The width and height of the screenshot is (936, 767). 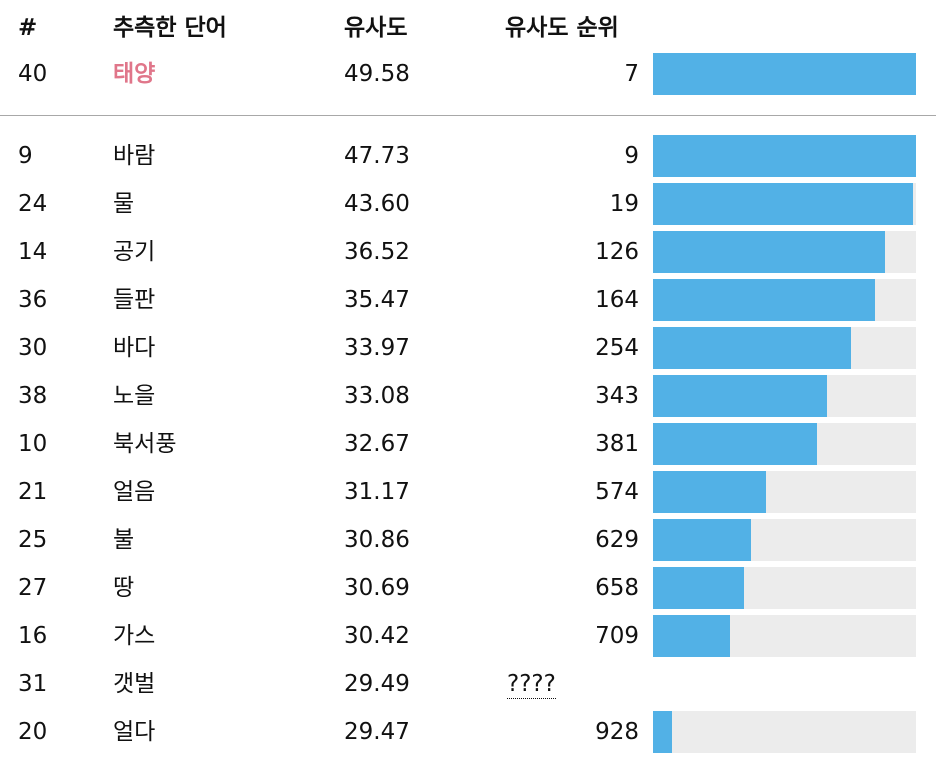 I want to click on guess-row: 21 얼음 31.17 574, so click(x=468, y=492).